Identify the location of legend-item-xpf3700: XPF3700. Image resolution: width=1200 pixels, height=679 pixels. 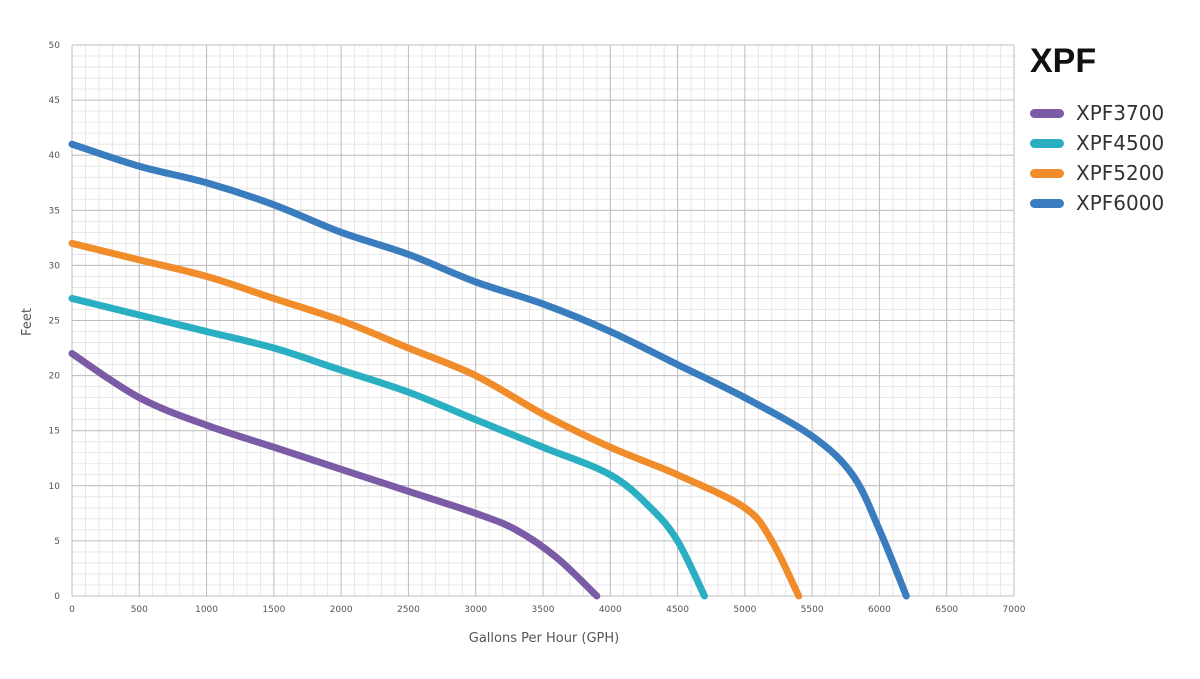
(1097, 113).